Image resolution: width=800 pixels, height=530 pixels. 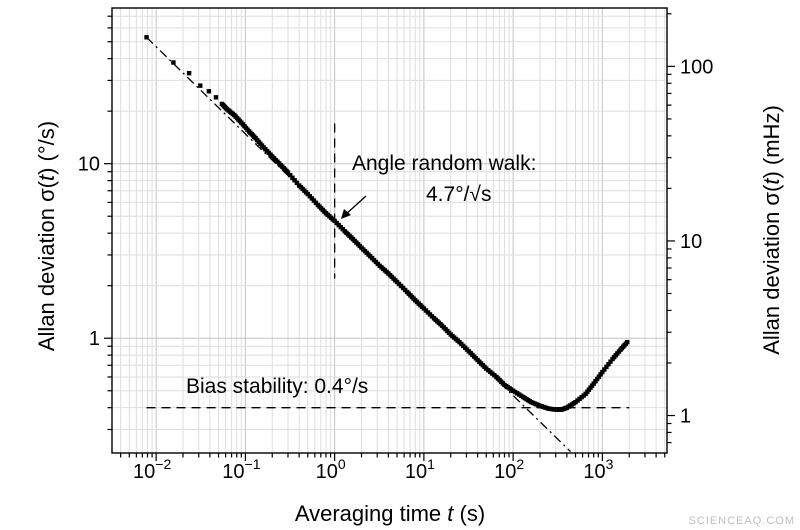 What do you see at coordinates (89, 252) in the screenshot?
I see `y-tick-labels: 1 10` at bounding box center [89, 252].